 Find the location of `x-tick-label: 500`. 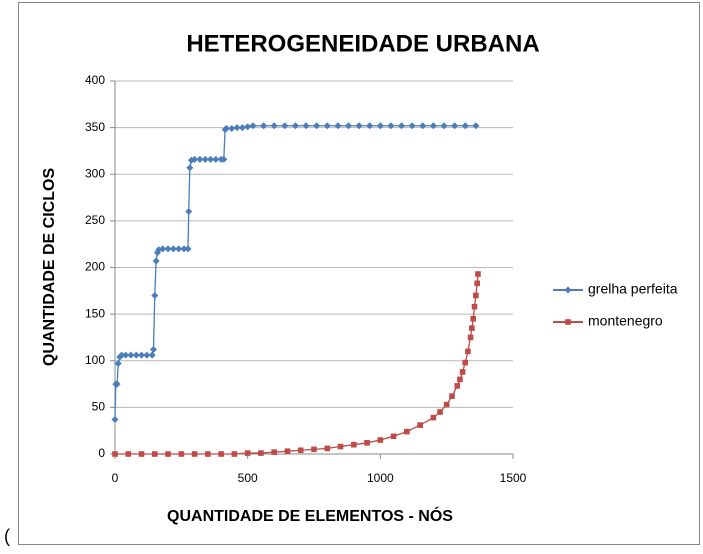

x-tick-label: 500 is located at coordinates (248, 478).